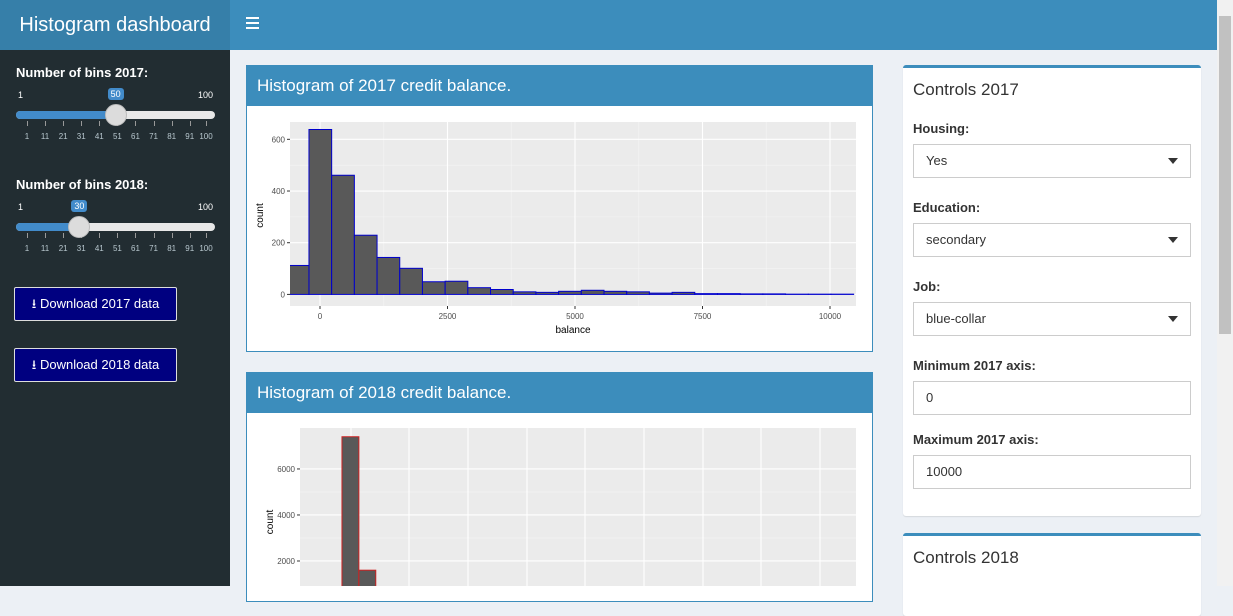 This screenshot has height=616, width=1233. Describe the element at coordinates (976, 439) in the screenshot. I see `field-label: Maximum 2017 axis:` at that location.